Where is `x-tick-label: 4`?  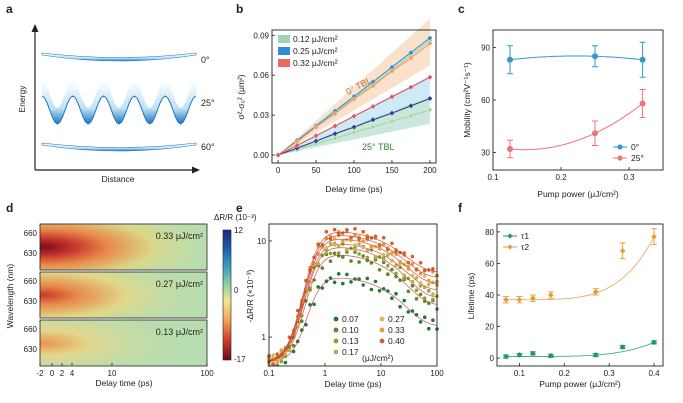 x-tick-label: 4 is located at coordinates (72, 373).